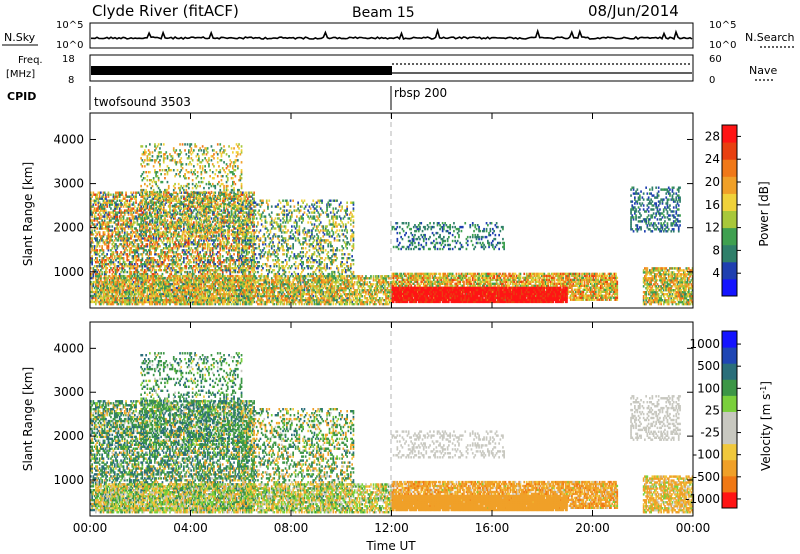 The height and width of the screenshot is (554, 800). I want to click on freq-tick-left-bottom: 8, so click(71, 80).